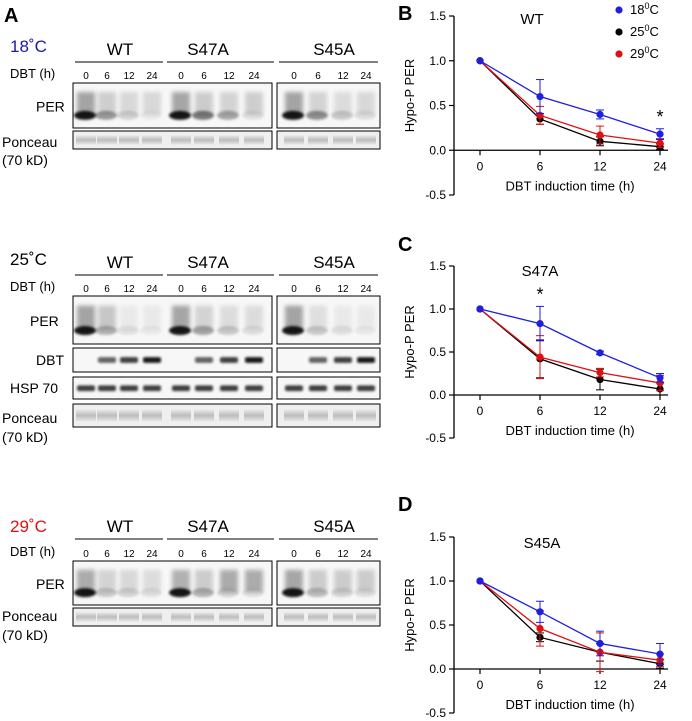  What do you see at coordinates (204, 360) in the screenshot?
I see `dbt-band` at bounding box center [204, 360].